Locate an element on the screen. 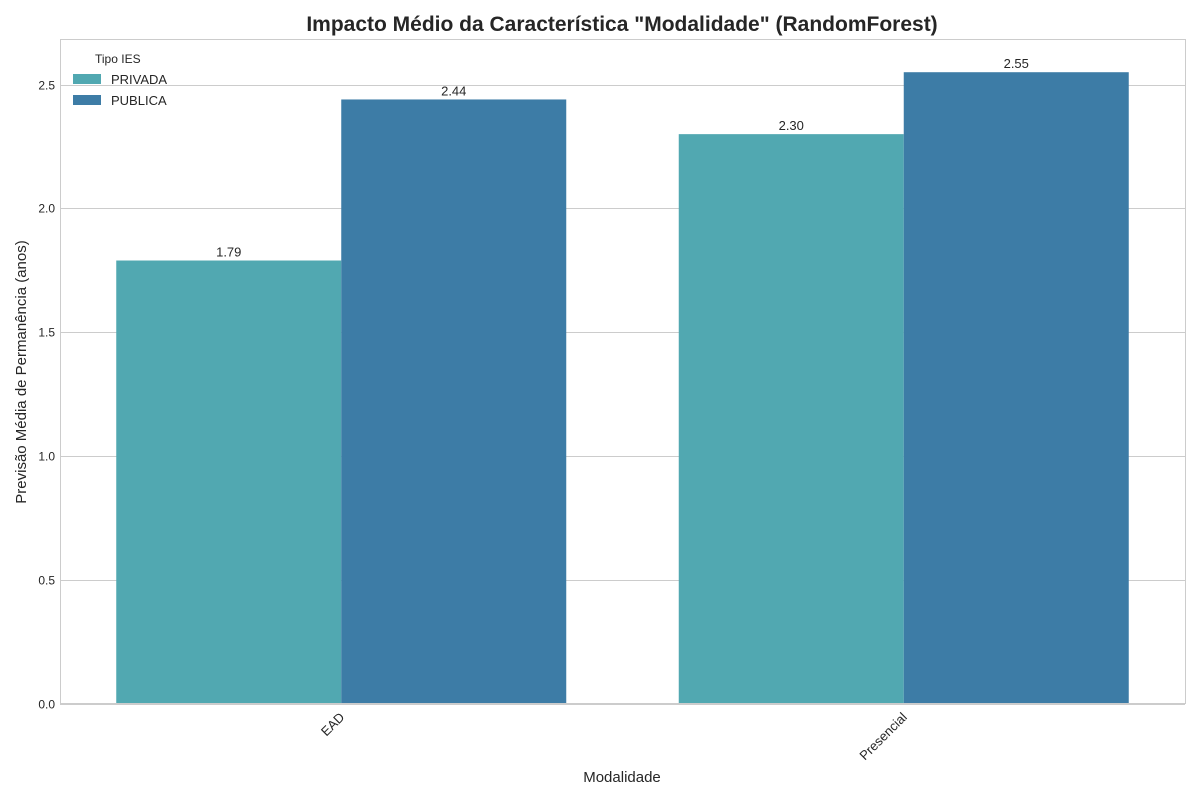 This screenshot has width=1200, height=805. data-label: 2.55 is located at coordinates (1016, 63).